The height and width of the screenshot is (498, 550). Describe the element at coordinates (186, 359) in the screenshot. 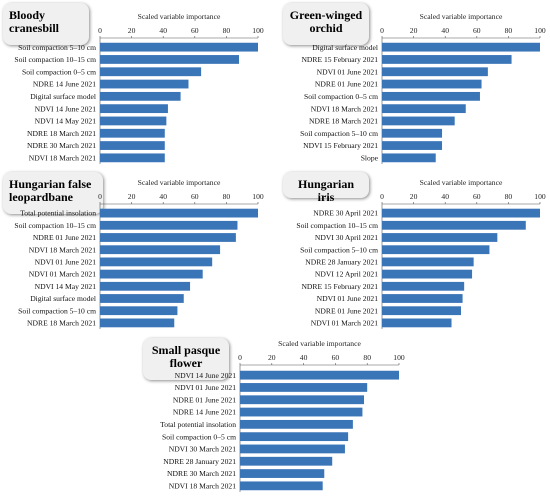

I see `chart-title-badge: Small pasque flower` at that location.